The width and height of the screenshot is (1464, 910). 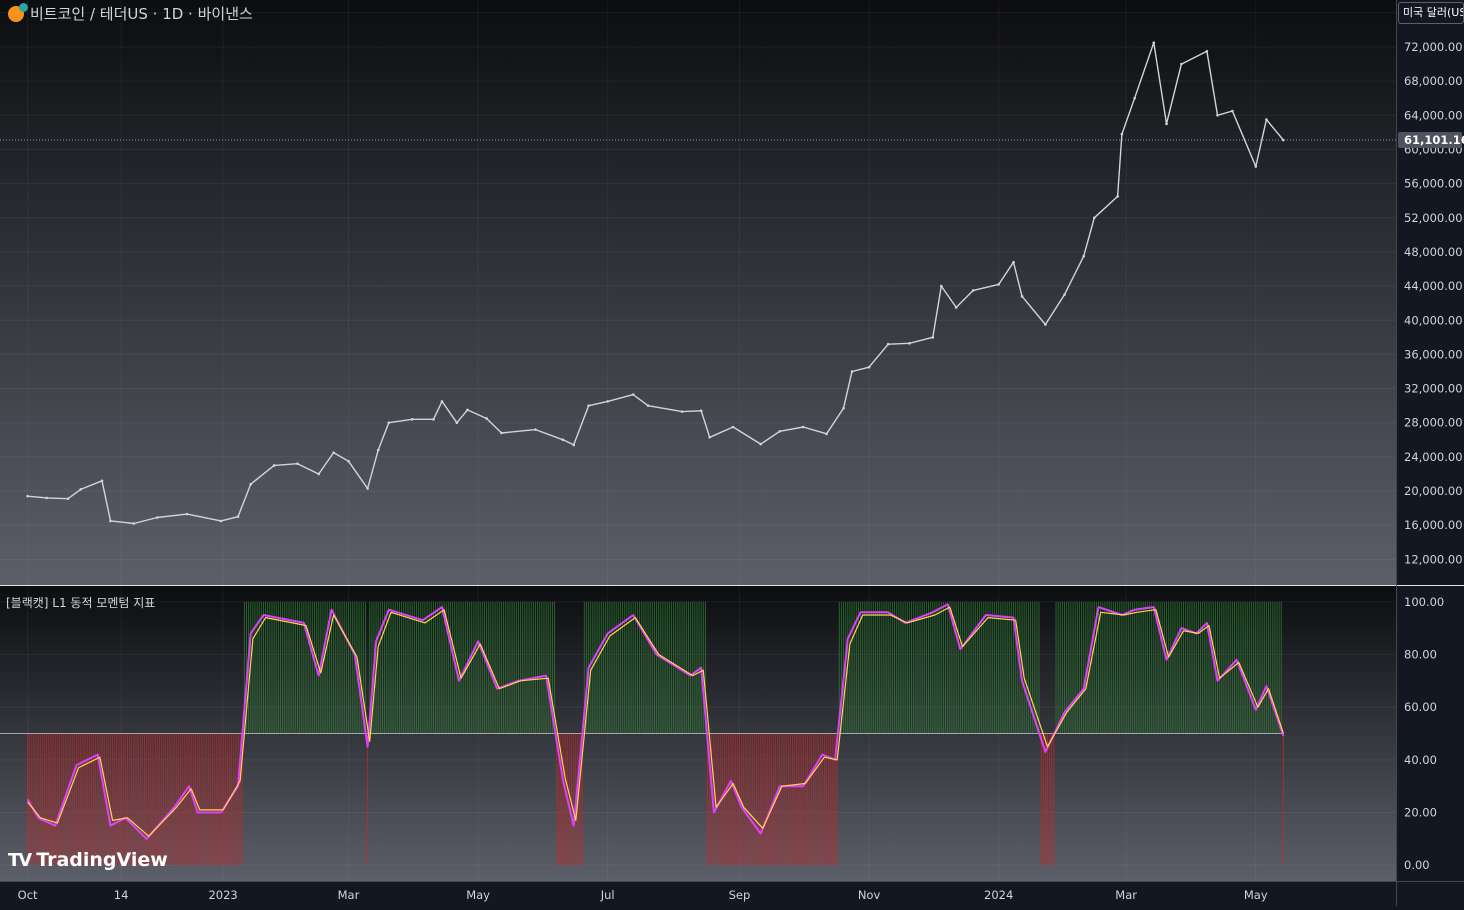 What do you see at coordinates (1420, 654) in the screenshot?
I see `indicator-tick-label: 80.00` at bounding box center [1420, 654].